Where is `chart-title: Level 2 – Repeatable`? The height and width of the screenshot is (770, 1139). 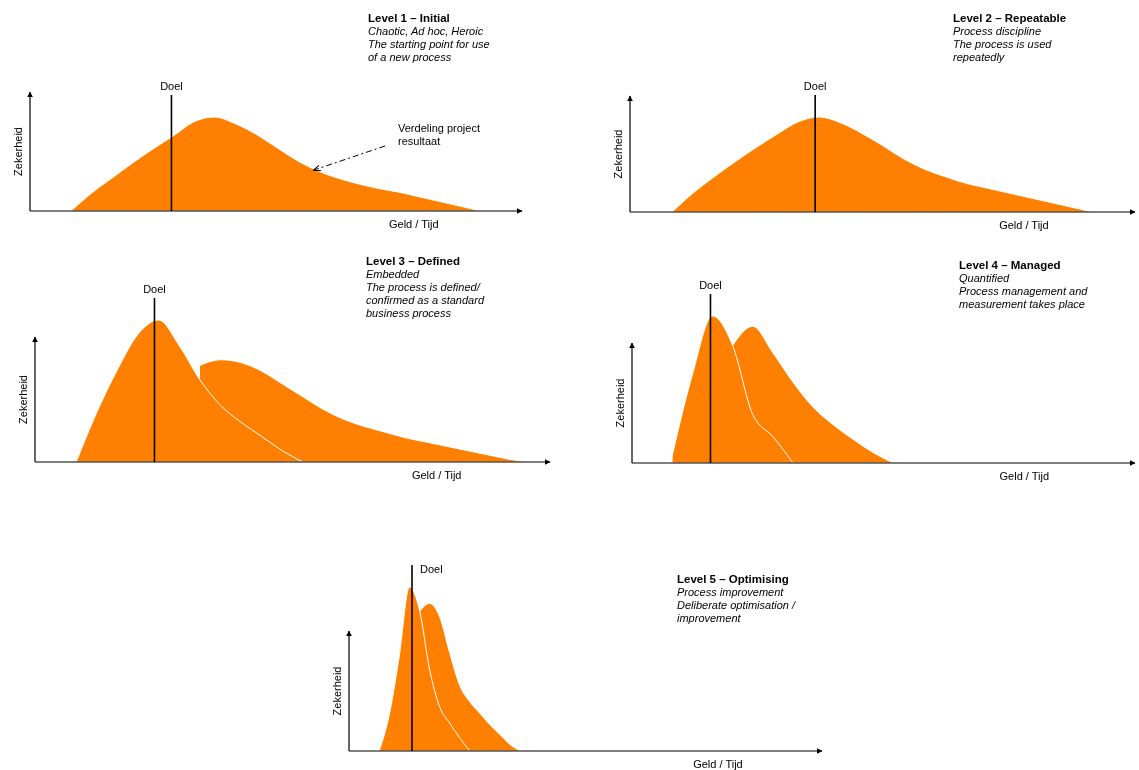 chart-title: Level 2 – Repeatable is located at coordinates (1010, 18).